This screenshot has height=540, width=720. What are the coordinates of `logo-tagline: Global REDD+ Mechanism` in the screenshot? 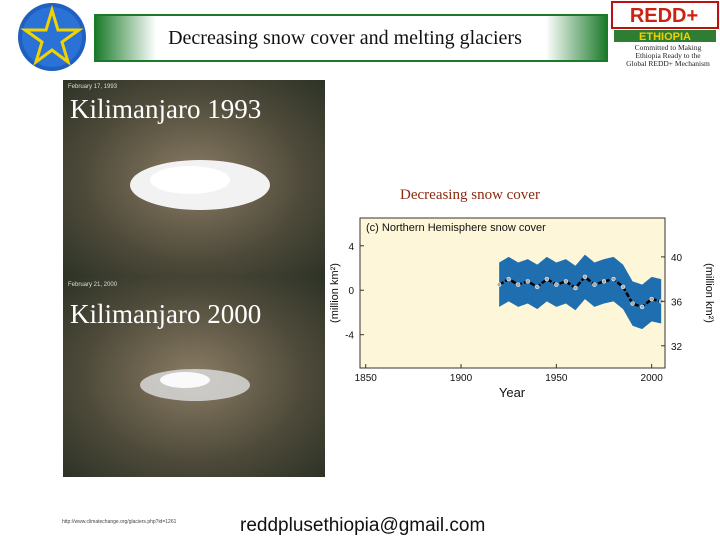 It's located at (668, 63).